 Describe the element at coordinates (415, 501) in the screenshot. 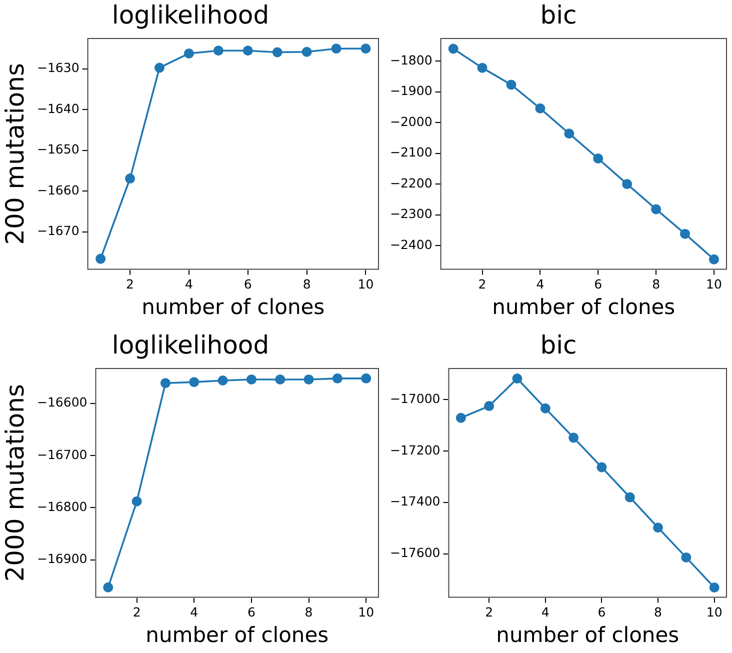

I see `y-tick-label: −17400` at that location.